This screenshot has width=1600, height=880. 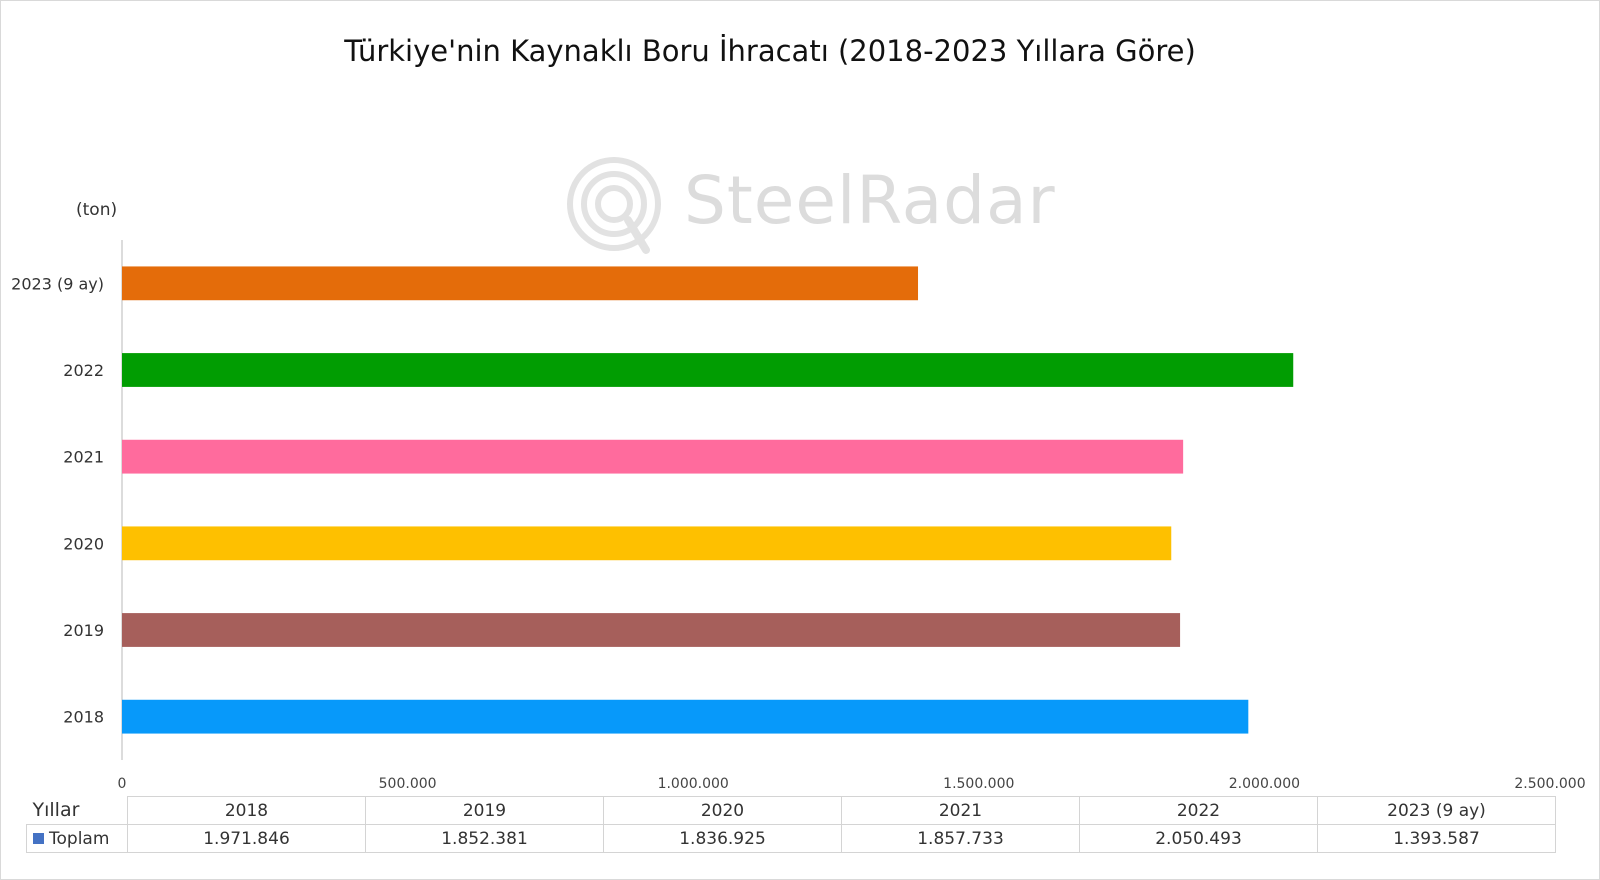 What do you see at coordinates (520, 283) in the screenshot?
I see `bar-2023-9-ay` at bounding box center [520, 283].